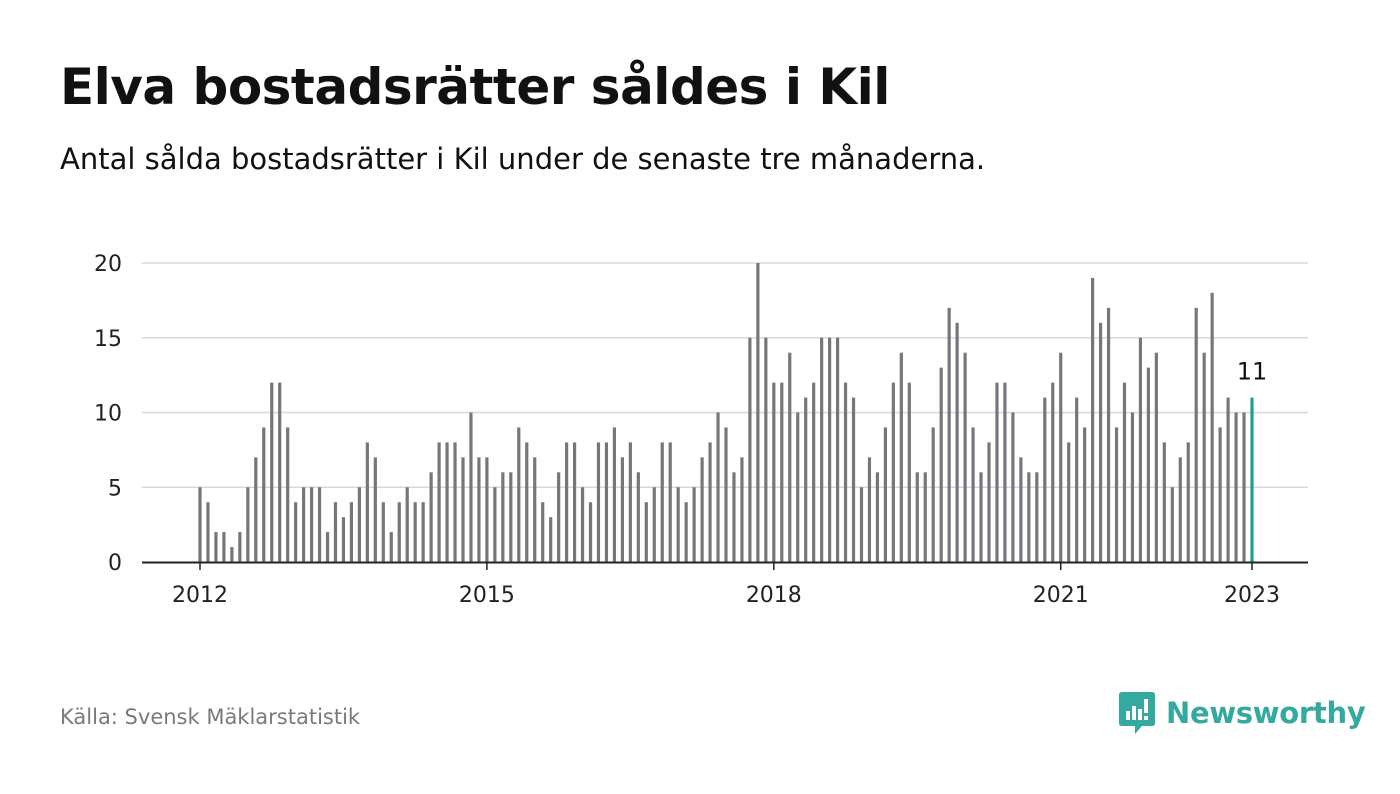 The width and height of the screenshot is (1400, 794). I want to click on y-tick-label: 20, so click(108, 264).